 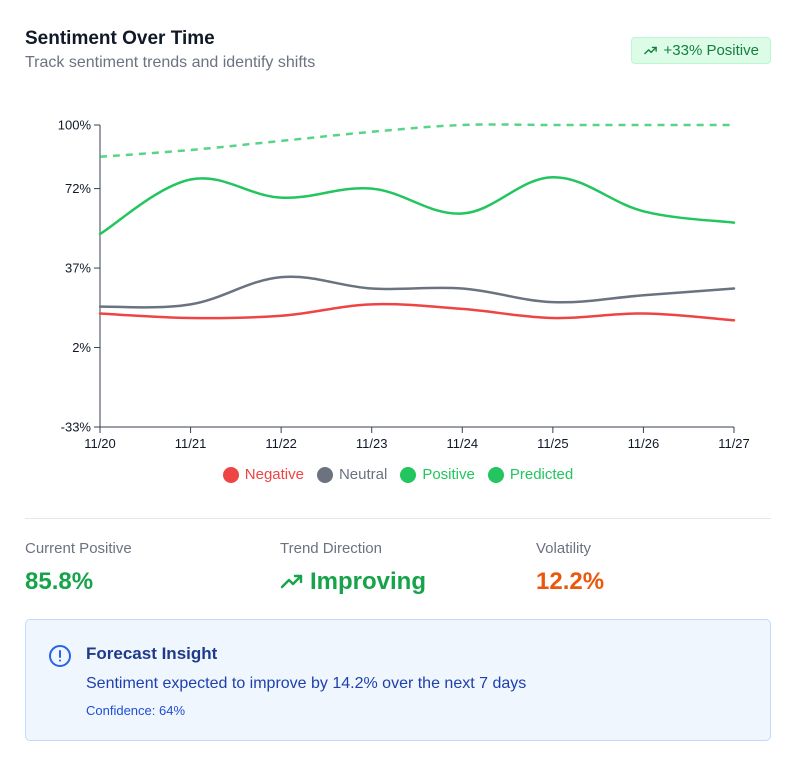 What do you see at coordinates (76, 427) in the screenshot?
I see `y-tick-label: -33%` at bounding box center [76, 427].